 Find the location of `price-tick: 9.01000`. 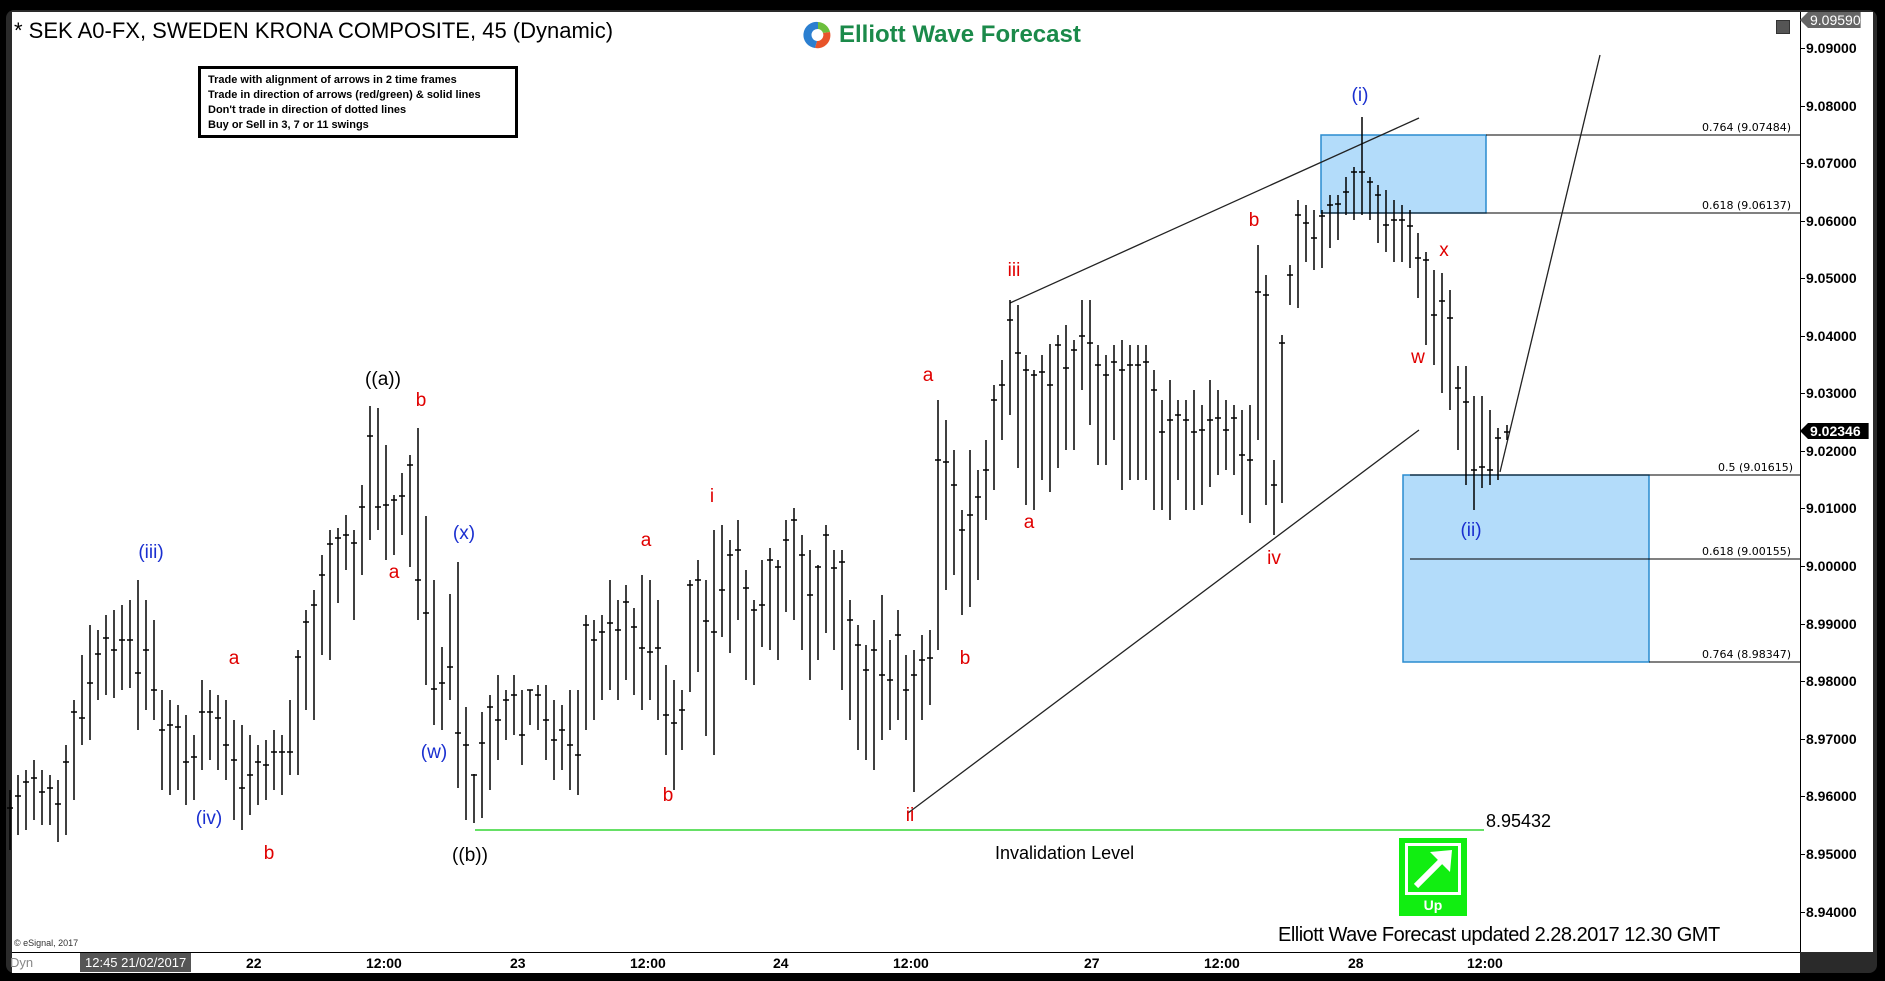

price-tick: 9.01000 is located at coordinates (1831, 508).